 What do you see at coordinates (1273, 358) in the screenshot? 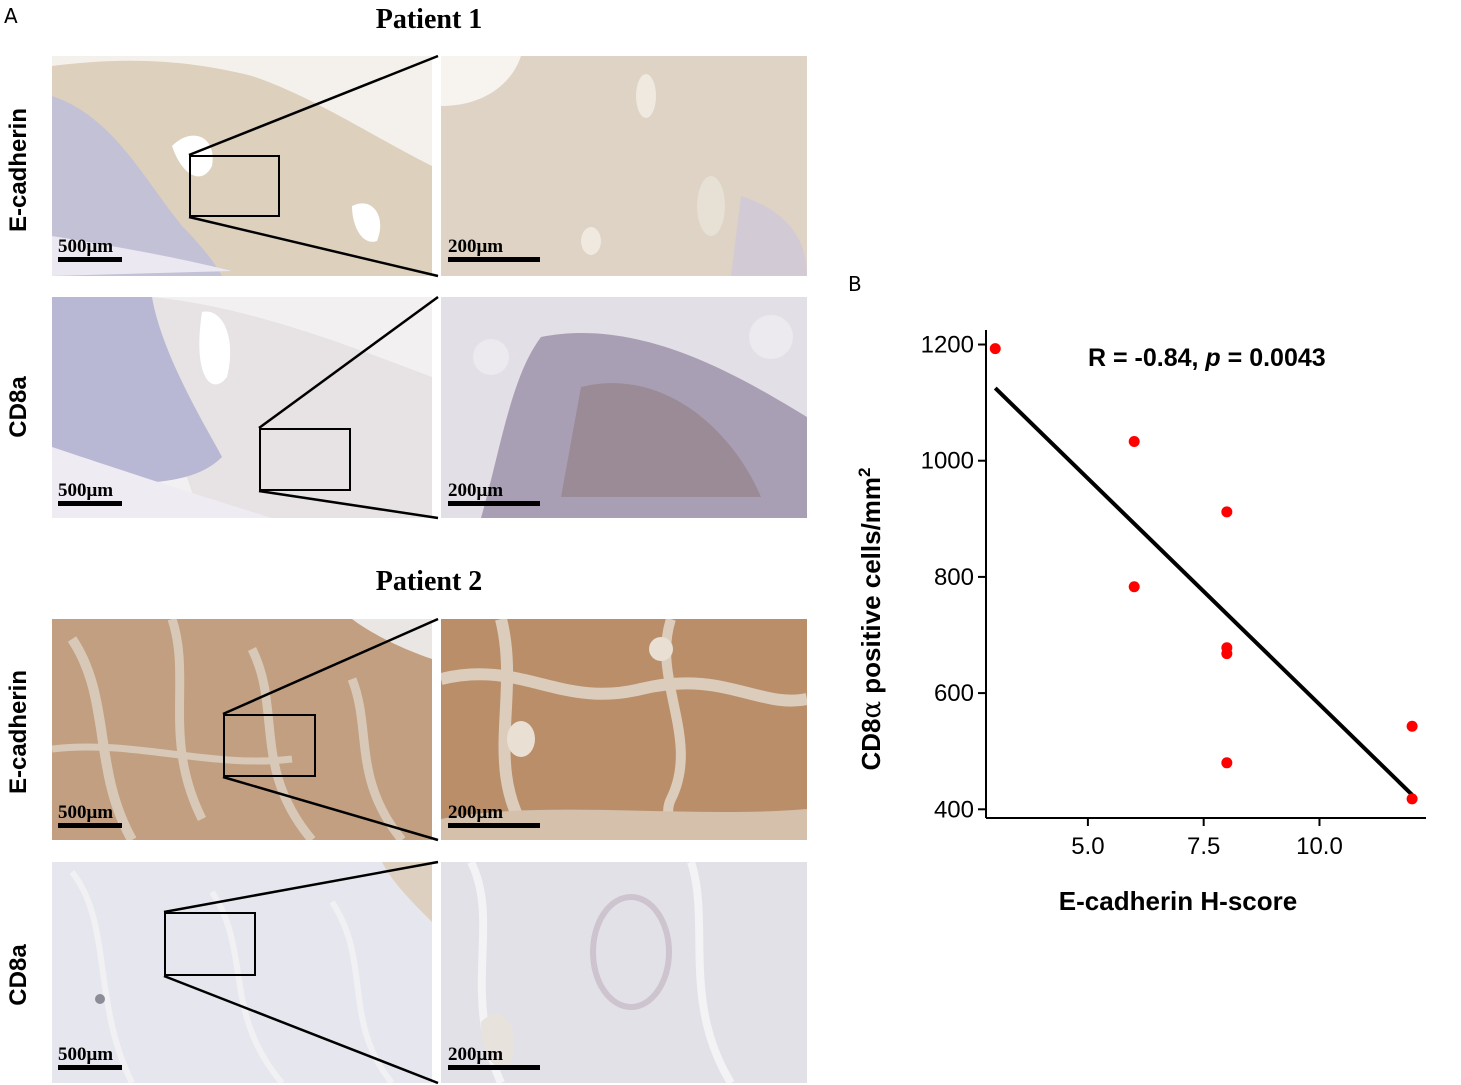
I see `annotation-p-value: = 0.0043` at bounding box center [1273, 358].